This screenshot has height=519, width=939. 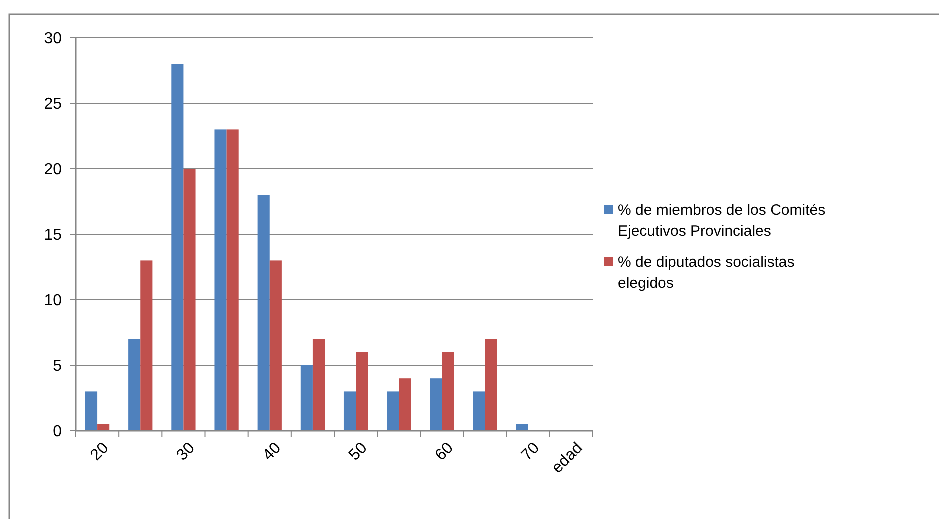 What do you see at coordinates (57, 367) in the screenshot?
I see `y-tick-label: 5` at bounding box center [57, 367].